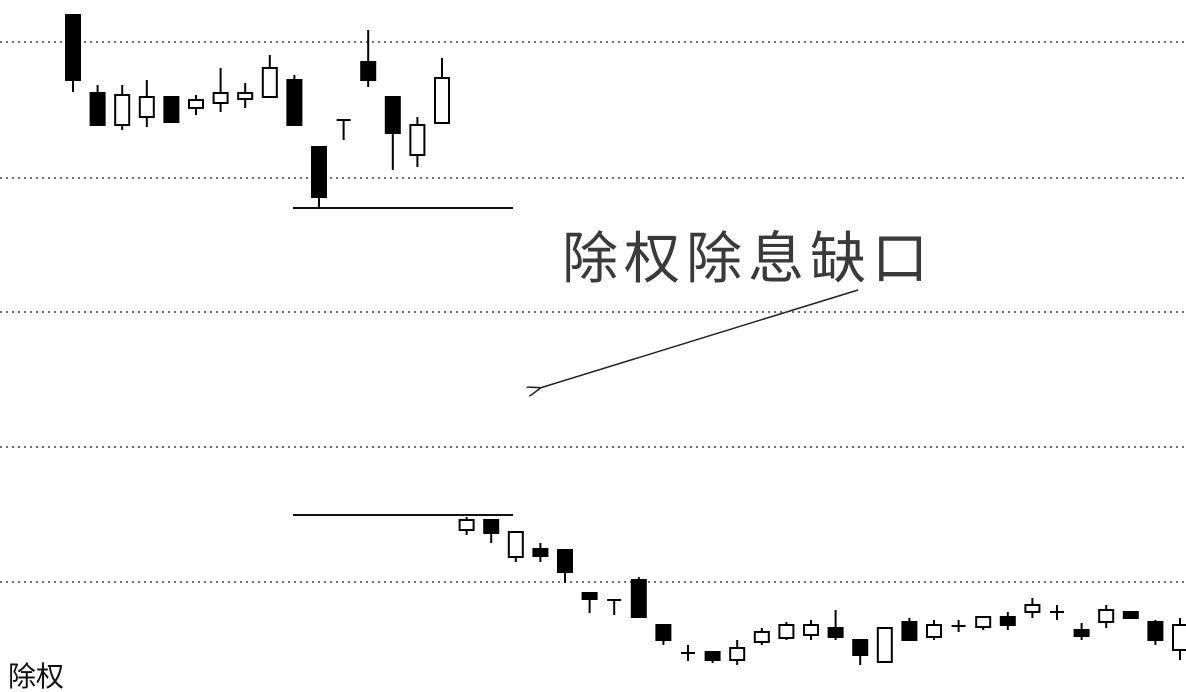 The width and height of the screenshot is (1186, 692). I want to click on annotation: 除权除息缺口, so click(748, 259).